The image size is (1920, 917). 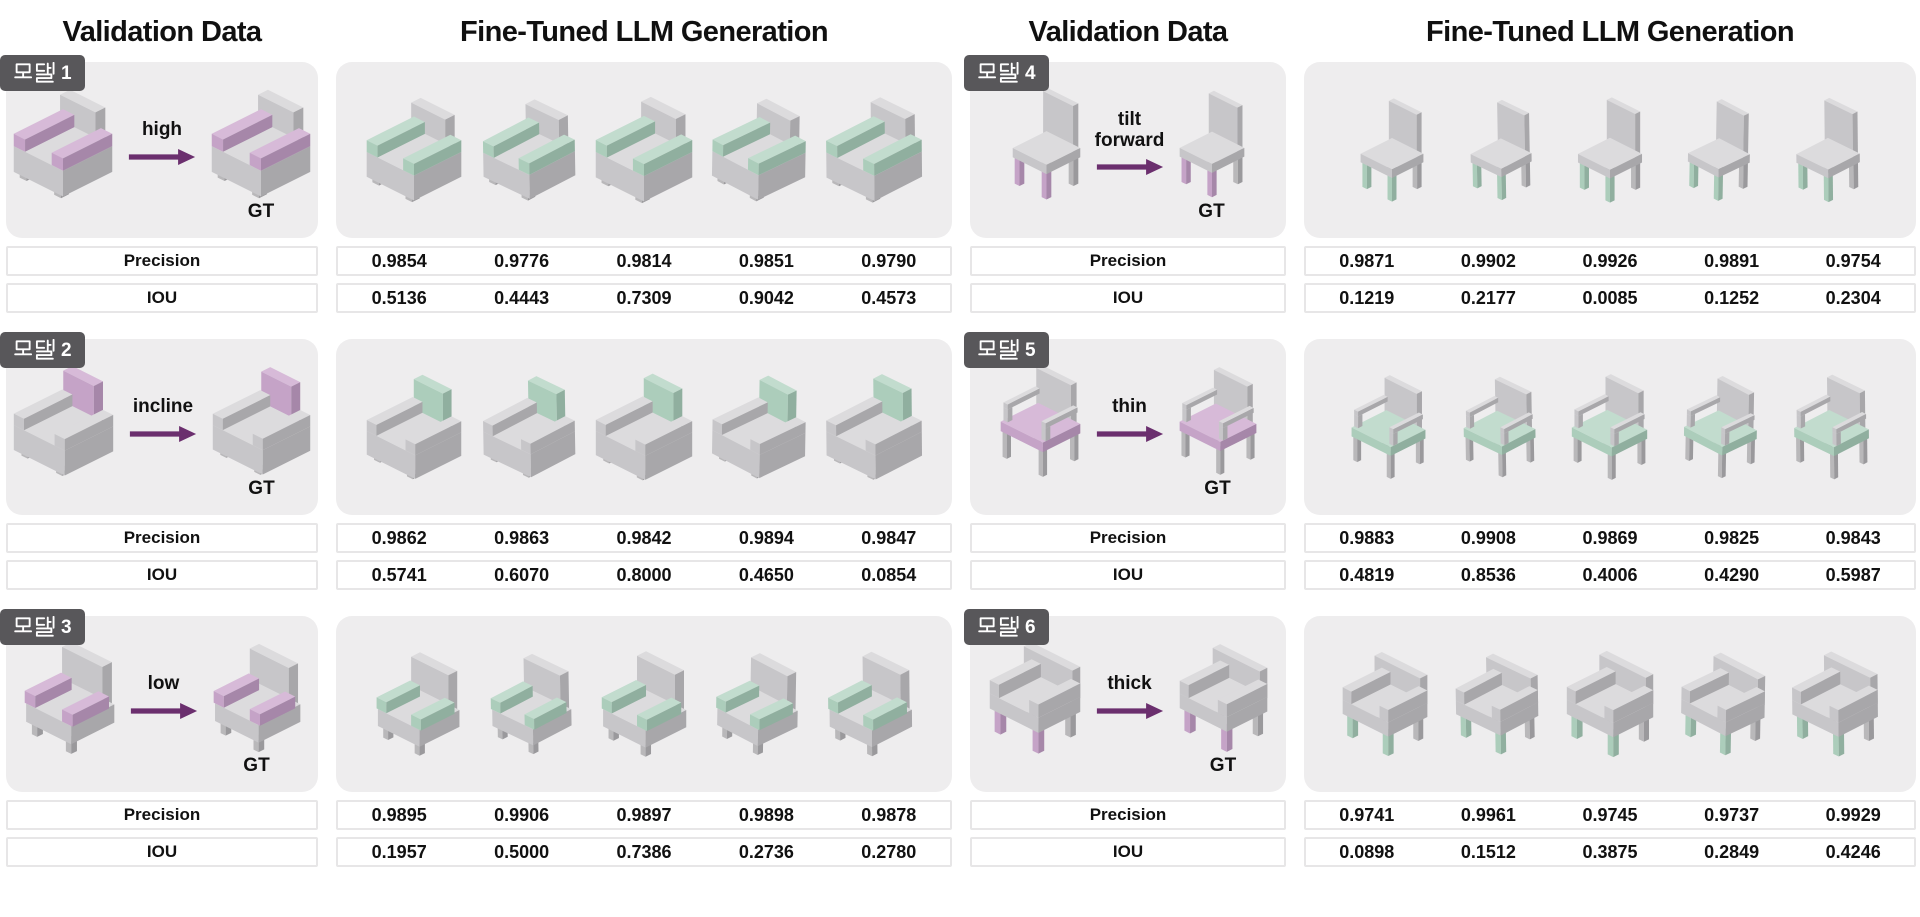 What do you see at coordinates (399, 260) in the screenshot?
I see `metric-value: 0.9854` at bounding box center [399, 260].